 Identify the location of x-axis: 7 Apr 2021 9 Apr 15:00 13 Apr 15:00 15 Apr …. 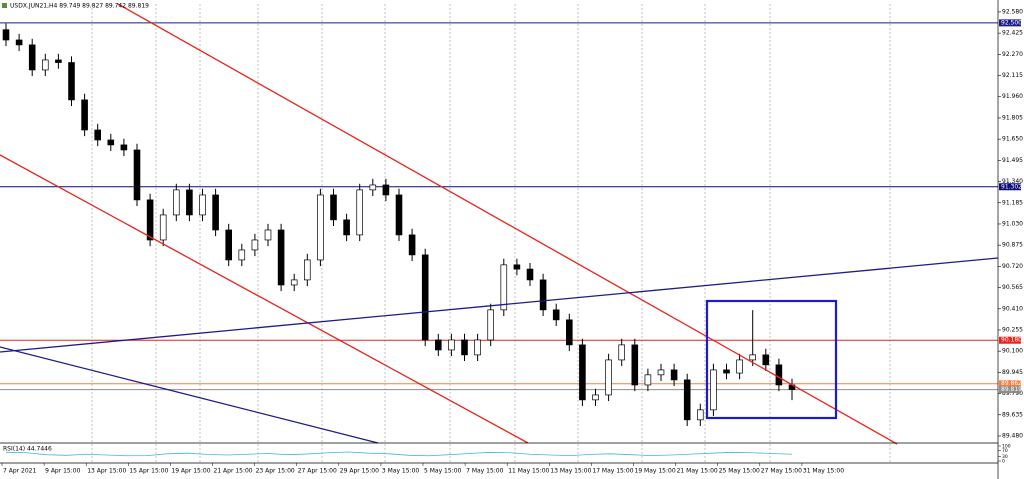
(422, 469).